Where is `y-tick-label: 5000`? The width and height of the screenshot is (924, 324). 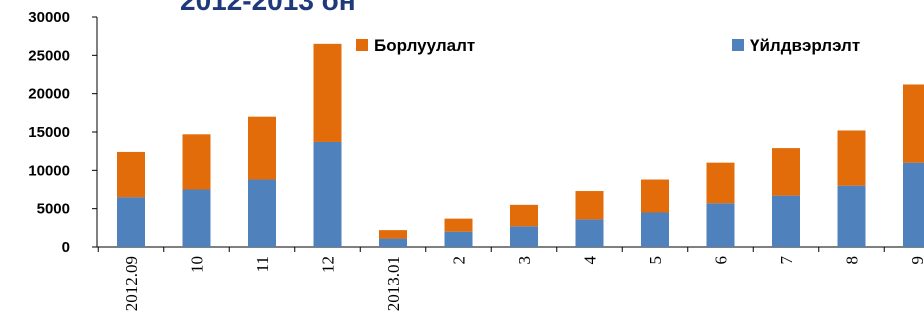 y-tick-label: 5000 is located at coordinates (53, 209).